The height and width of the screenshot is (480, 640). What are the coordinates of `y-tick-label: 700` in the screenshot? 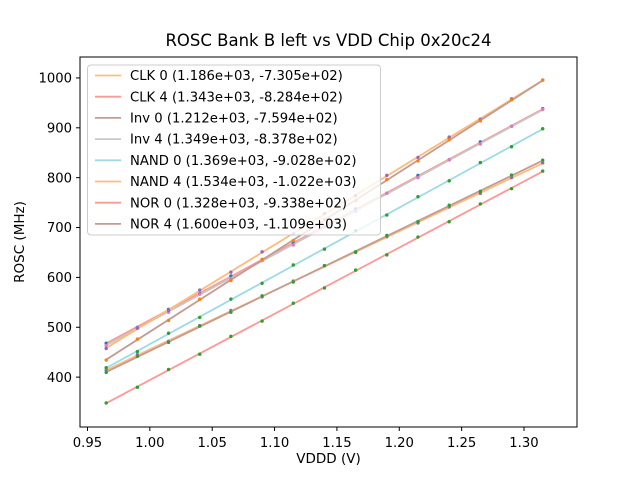 It's located at (59, 228).